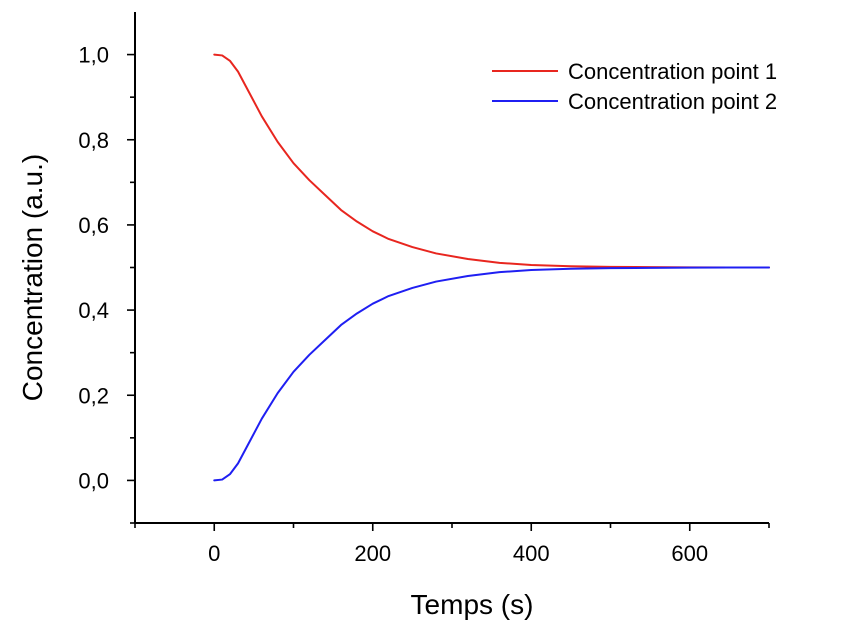 The image size is (848, 626). What do you see at coordinates (93, 55) in the screenshot?
I see `y-tick-label: 1,0` at bounding box center [93, 55].